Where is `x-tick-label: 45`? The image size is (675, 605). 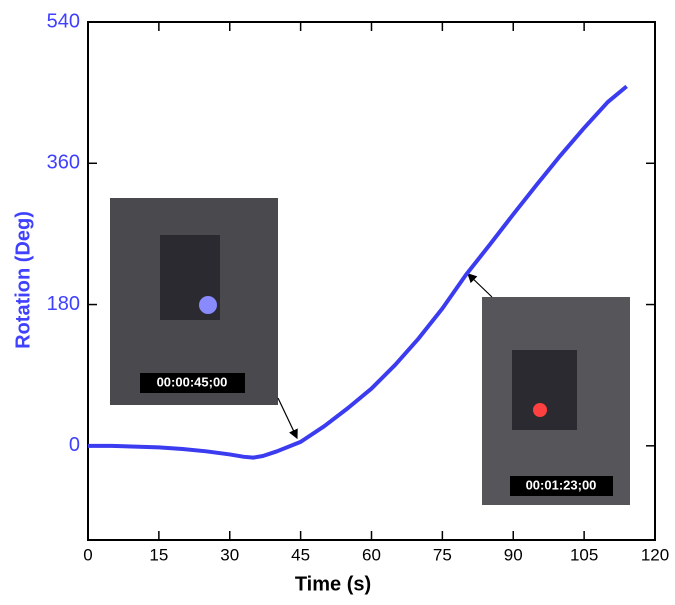 x-tick-label: 45 is located at coordinates (300, 554).